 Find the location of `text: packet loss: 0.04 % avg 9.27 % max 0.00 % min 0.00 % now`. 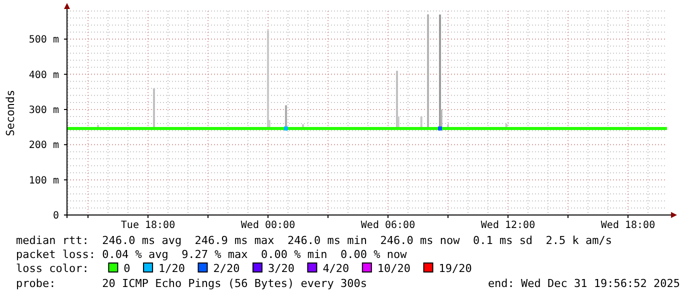

text: packet loss: 0.04 % avg 9.27 % max 0.00 % min 0.00 % now is located at coordinates (212, 254).